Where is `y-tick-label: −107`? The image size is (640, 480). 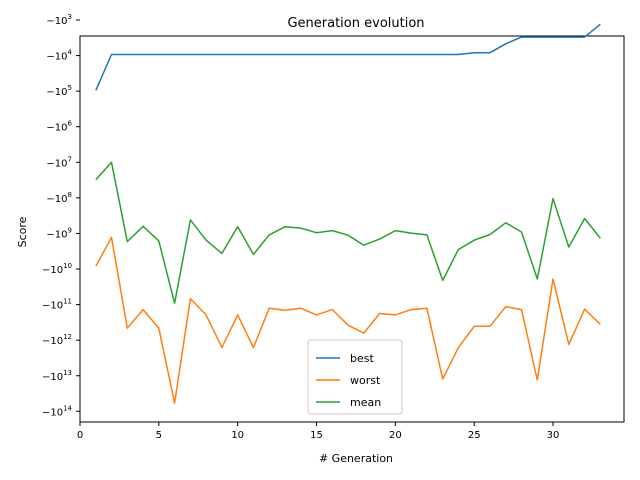 y-tick-label: −107 is located at coordinates (59, 162).